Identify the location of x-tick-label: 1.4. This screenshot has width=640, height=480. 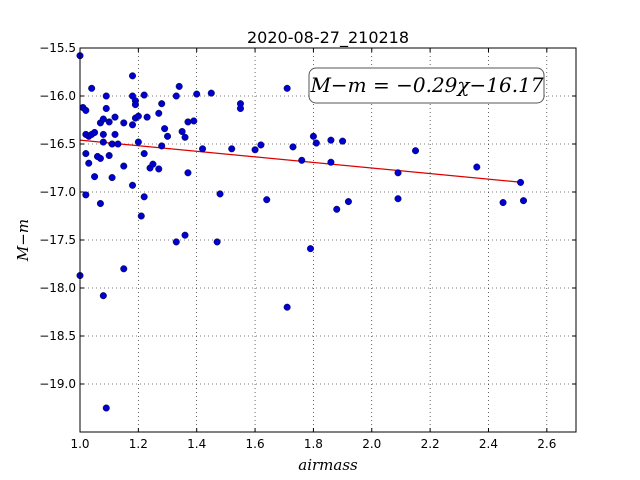
(196, 444).